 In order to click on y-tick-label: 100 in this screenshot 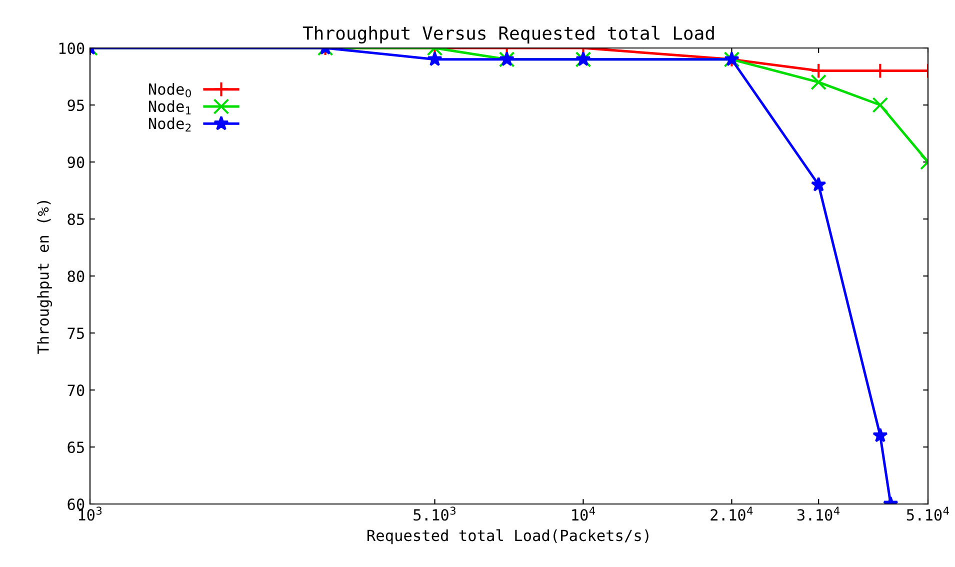, I will do `click(71, 48)`.